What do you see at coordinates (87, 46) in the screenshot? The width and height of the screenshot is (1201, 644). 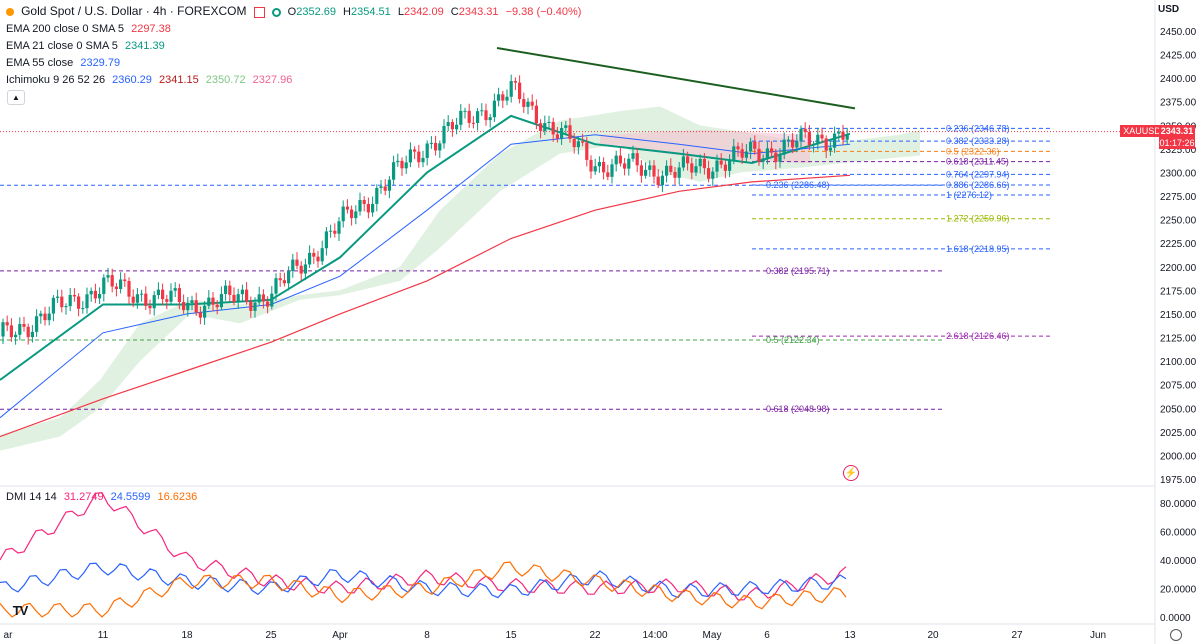 I see `indicator-ema21: EMA 21 close 0 SMA 5 2341.39` at bounding box center [87, 46].